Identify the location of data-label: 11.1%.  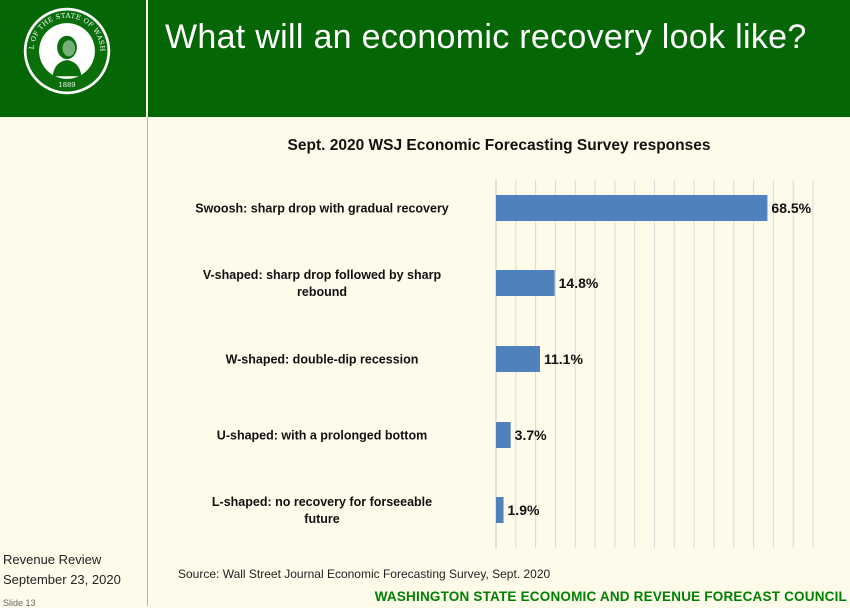
(563, 359).